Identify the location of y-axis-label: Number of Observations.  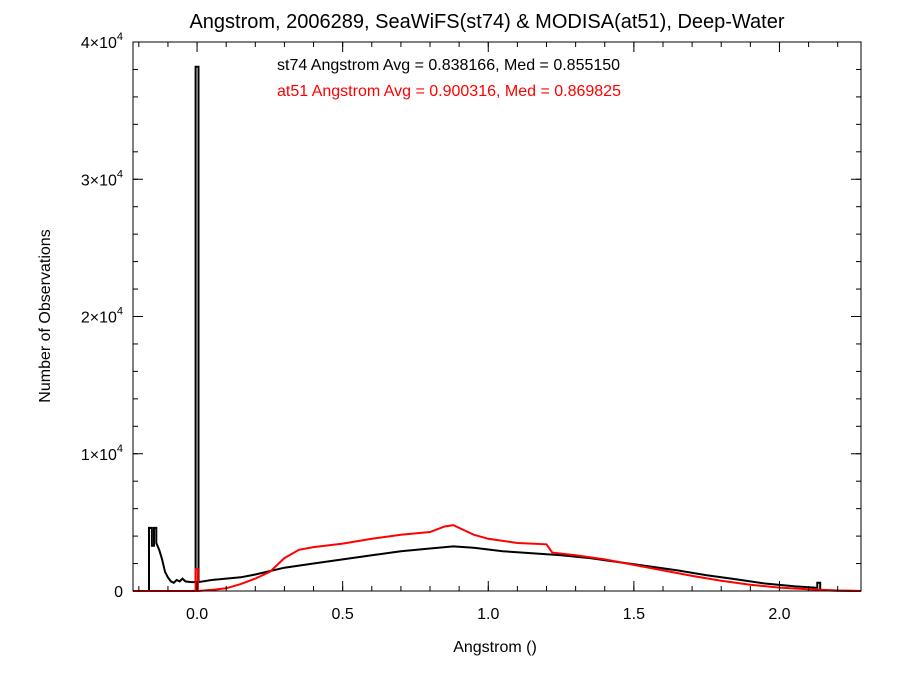
(45, 315).